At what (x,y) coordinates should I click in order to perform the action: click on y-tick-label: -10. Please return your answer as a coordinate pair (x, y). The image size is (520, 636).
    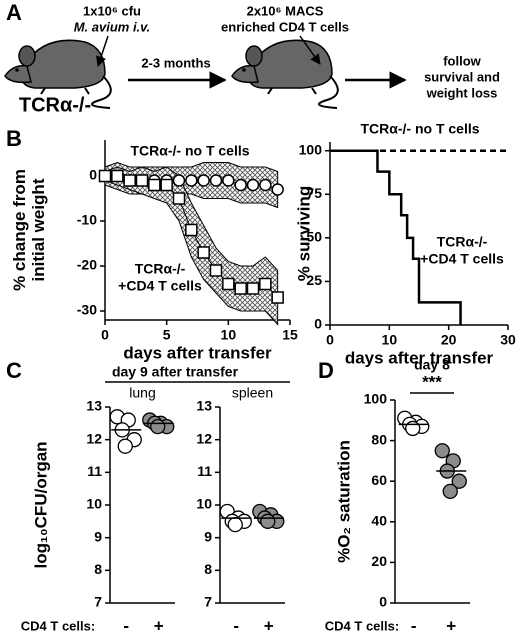
    Looking at the image, I should click on (87, 220).